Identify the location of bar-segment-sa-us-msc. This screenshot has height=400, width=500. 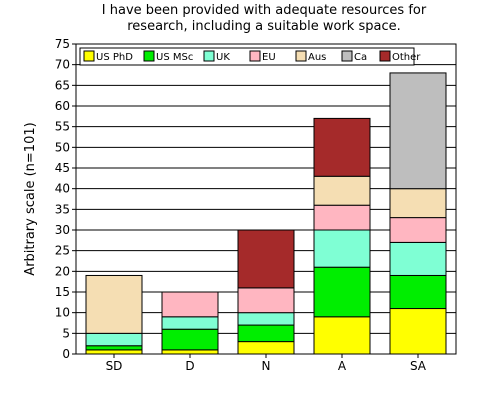
(418, 292).